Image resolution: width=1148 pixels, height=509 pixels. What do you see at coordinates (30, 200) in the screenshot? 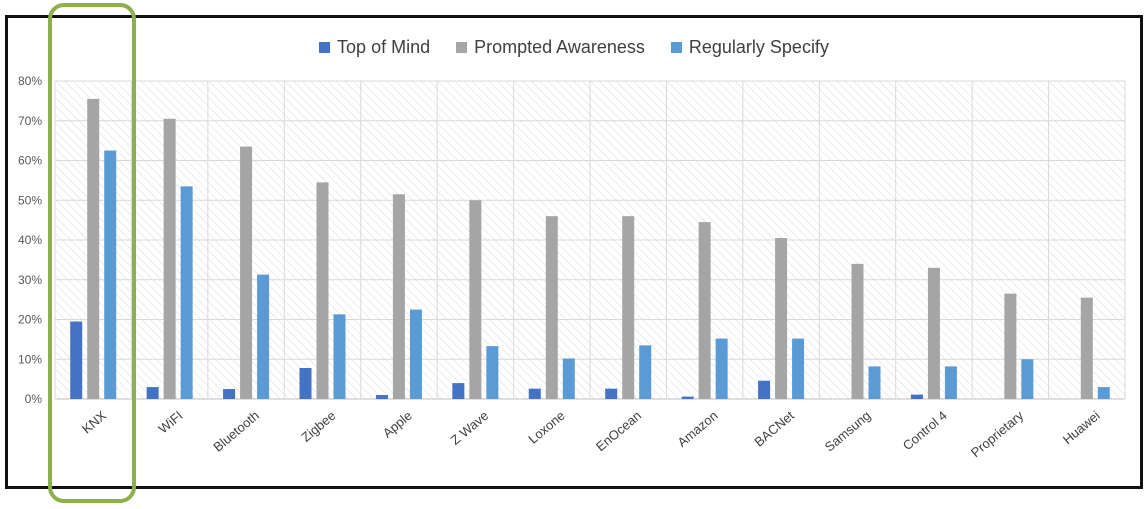
I see `y-tick-label: 50%` at bounding box center [30, 200].